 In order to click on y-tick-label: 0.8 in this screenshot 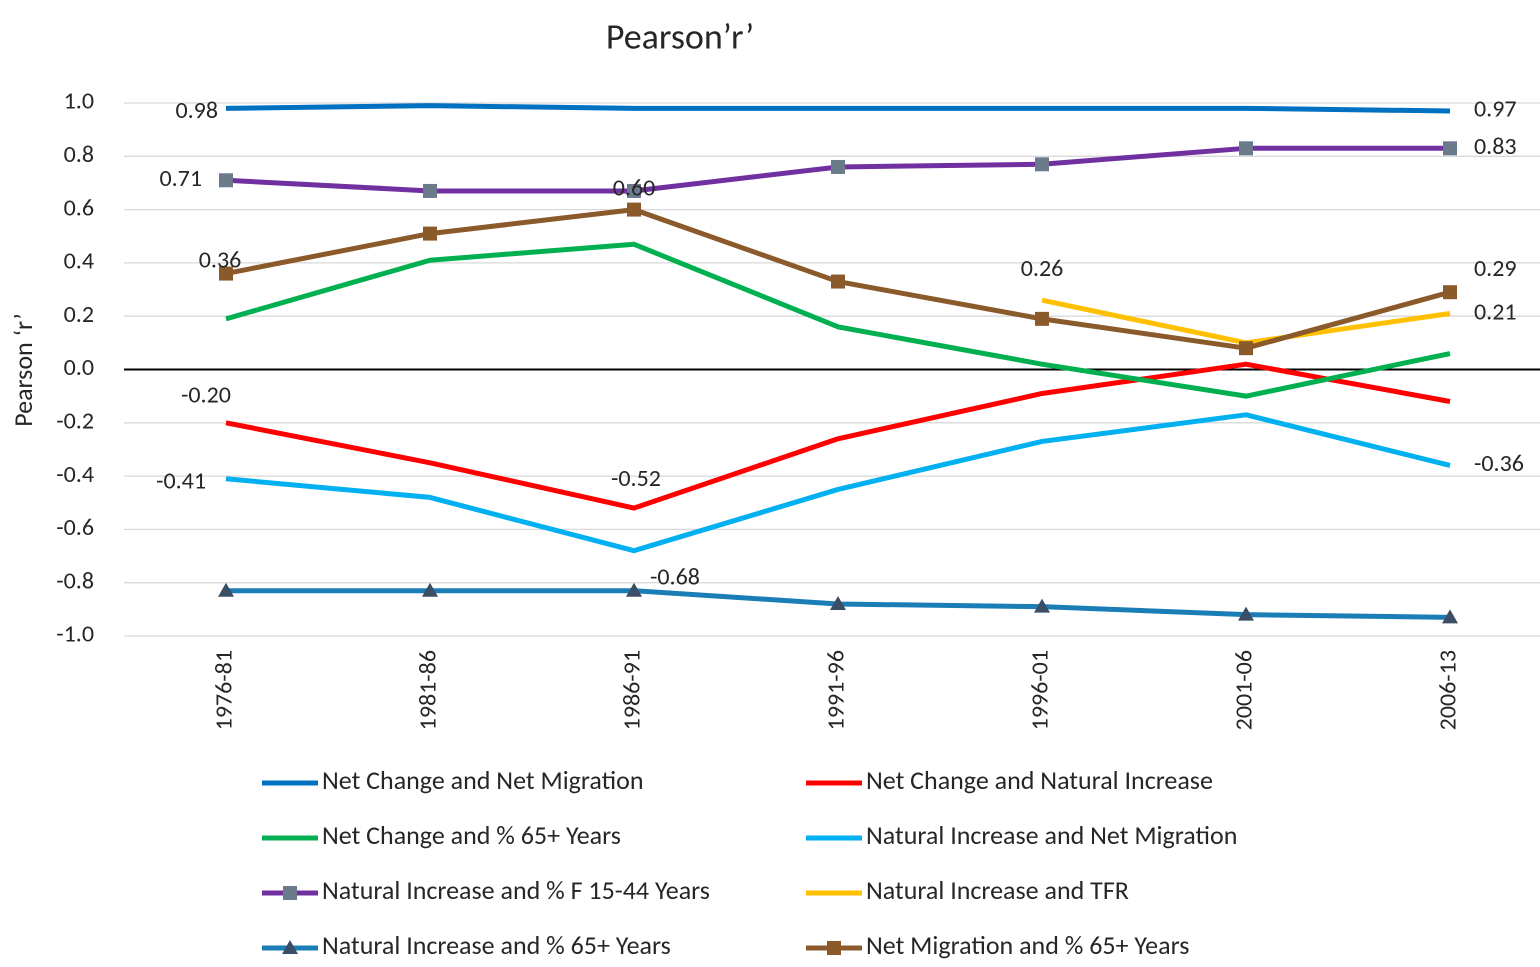, I will do `click(79, 154)`.